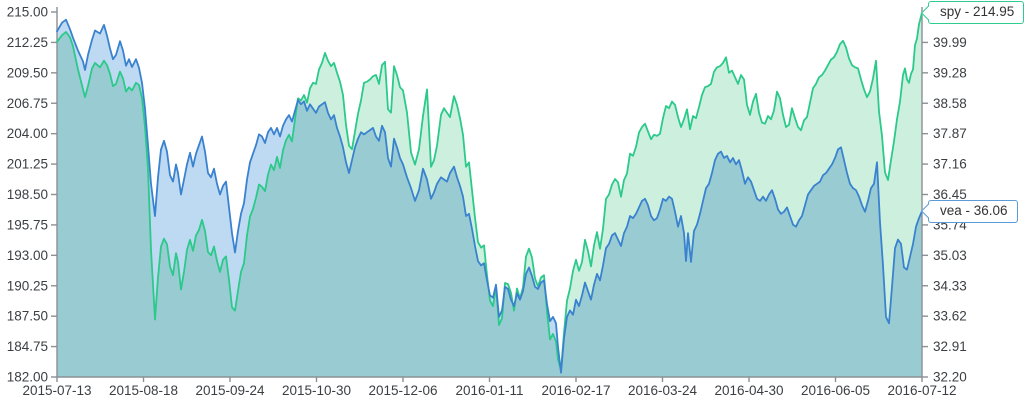 The image size is (1024, 400). What do you see at coordinates (27, 346) in the screenshot?
I see `y-axis-tick-label: 184.75` at bounding box center [27, 346].